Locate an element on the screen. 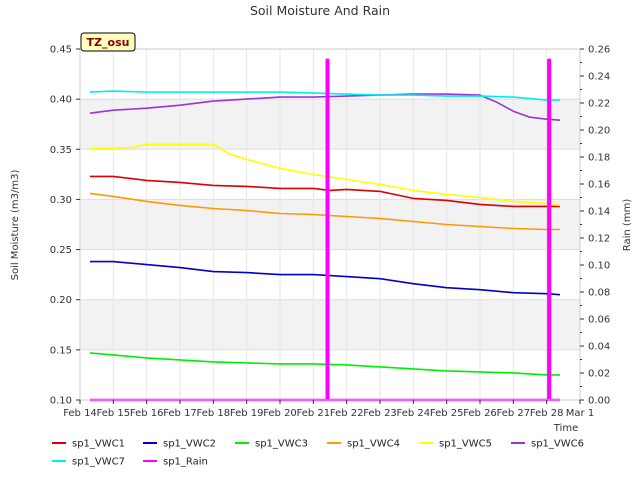 This screenshot has height=480, width=640. legend-label-sp1-vwc2: sp1_VWC2 is located at coordinates (189, 444).